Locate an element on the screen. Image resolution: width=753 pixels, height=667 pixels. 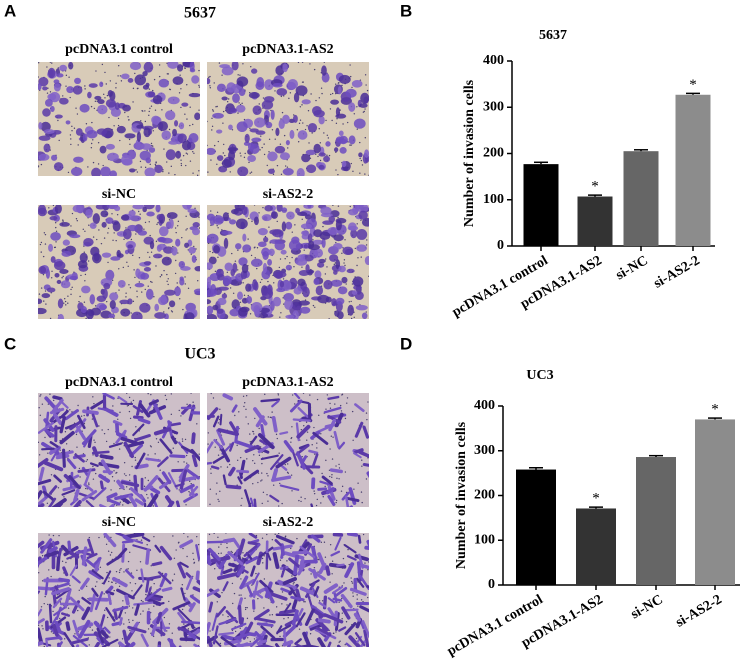
y-tick-label: 100 is located at coordinates (493, 199).